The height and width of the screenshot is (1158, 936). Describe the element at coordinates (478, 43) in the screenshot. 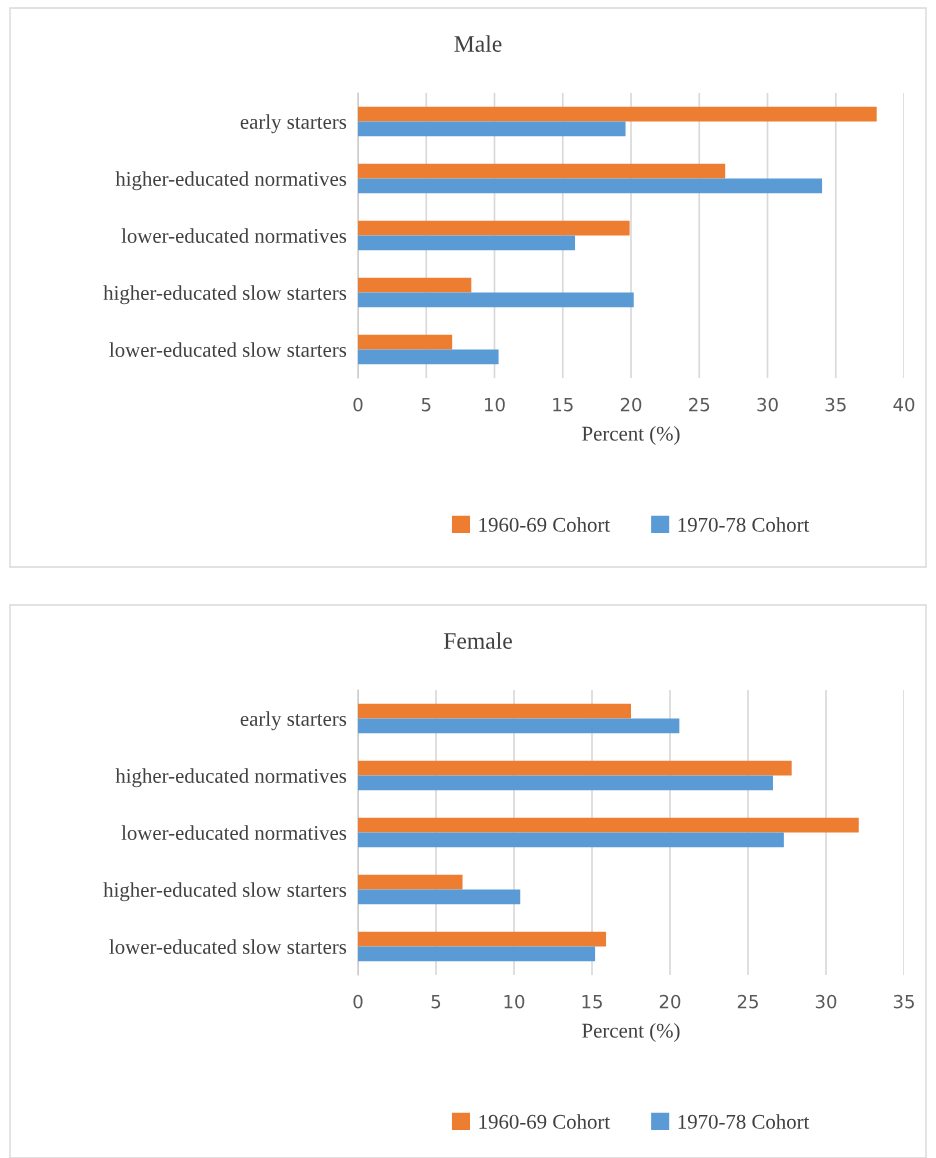

I see `chart-title: Male` at that location.